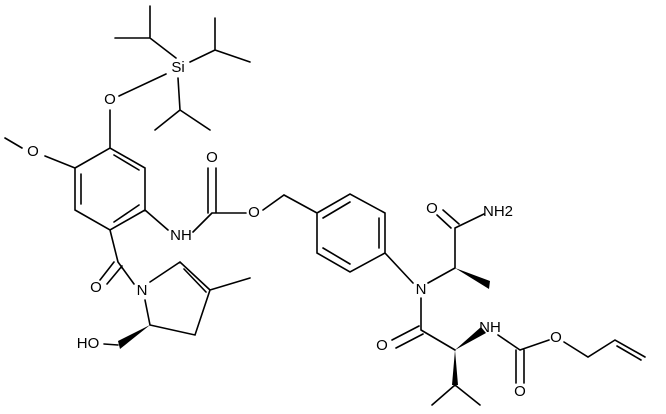 The image size is (666, 414). I want to click on atom-label: NH2, so click(498, 211).